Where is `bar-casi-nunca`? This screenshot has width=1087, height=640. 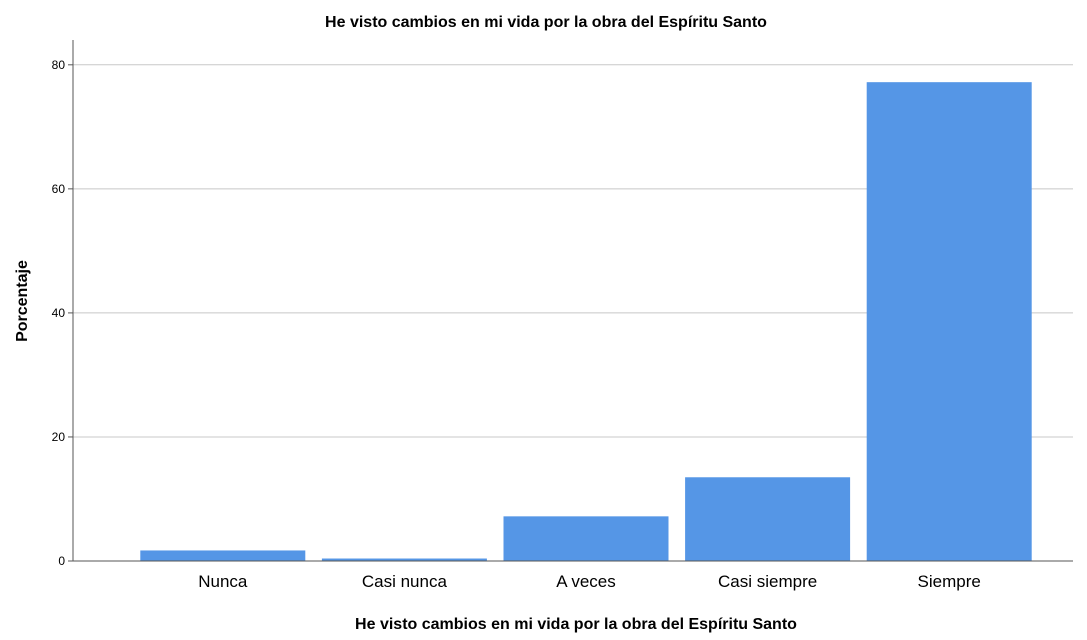 bar-casi-nunca is located at coordinates (404, 559).